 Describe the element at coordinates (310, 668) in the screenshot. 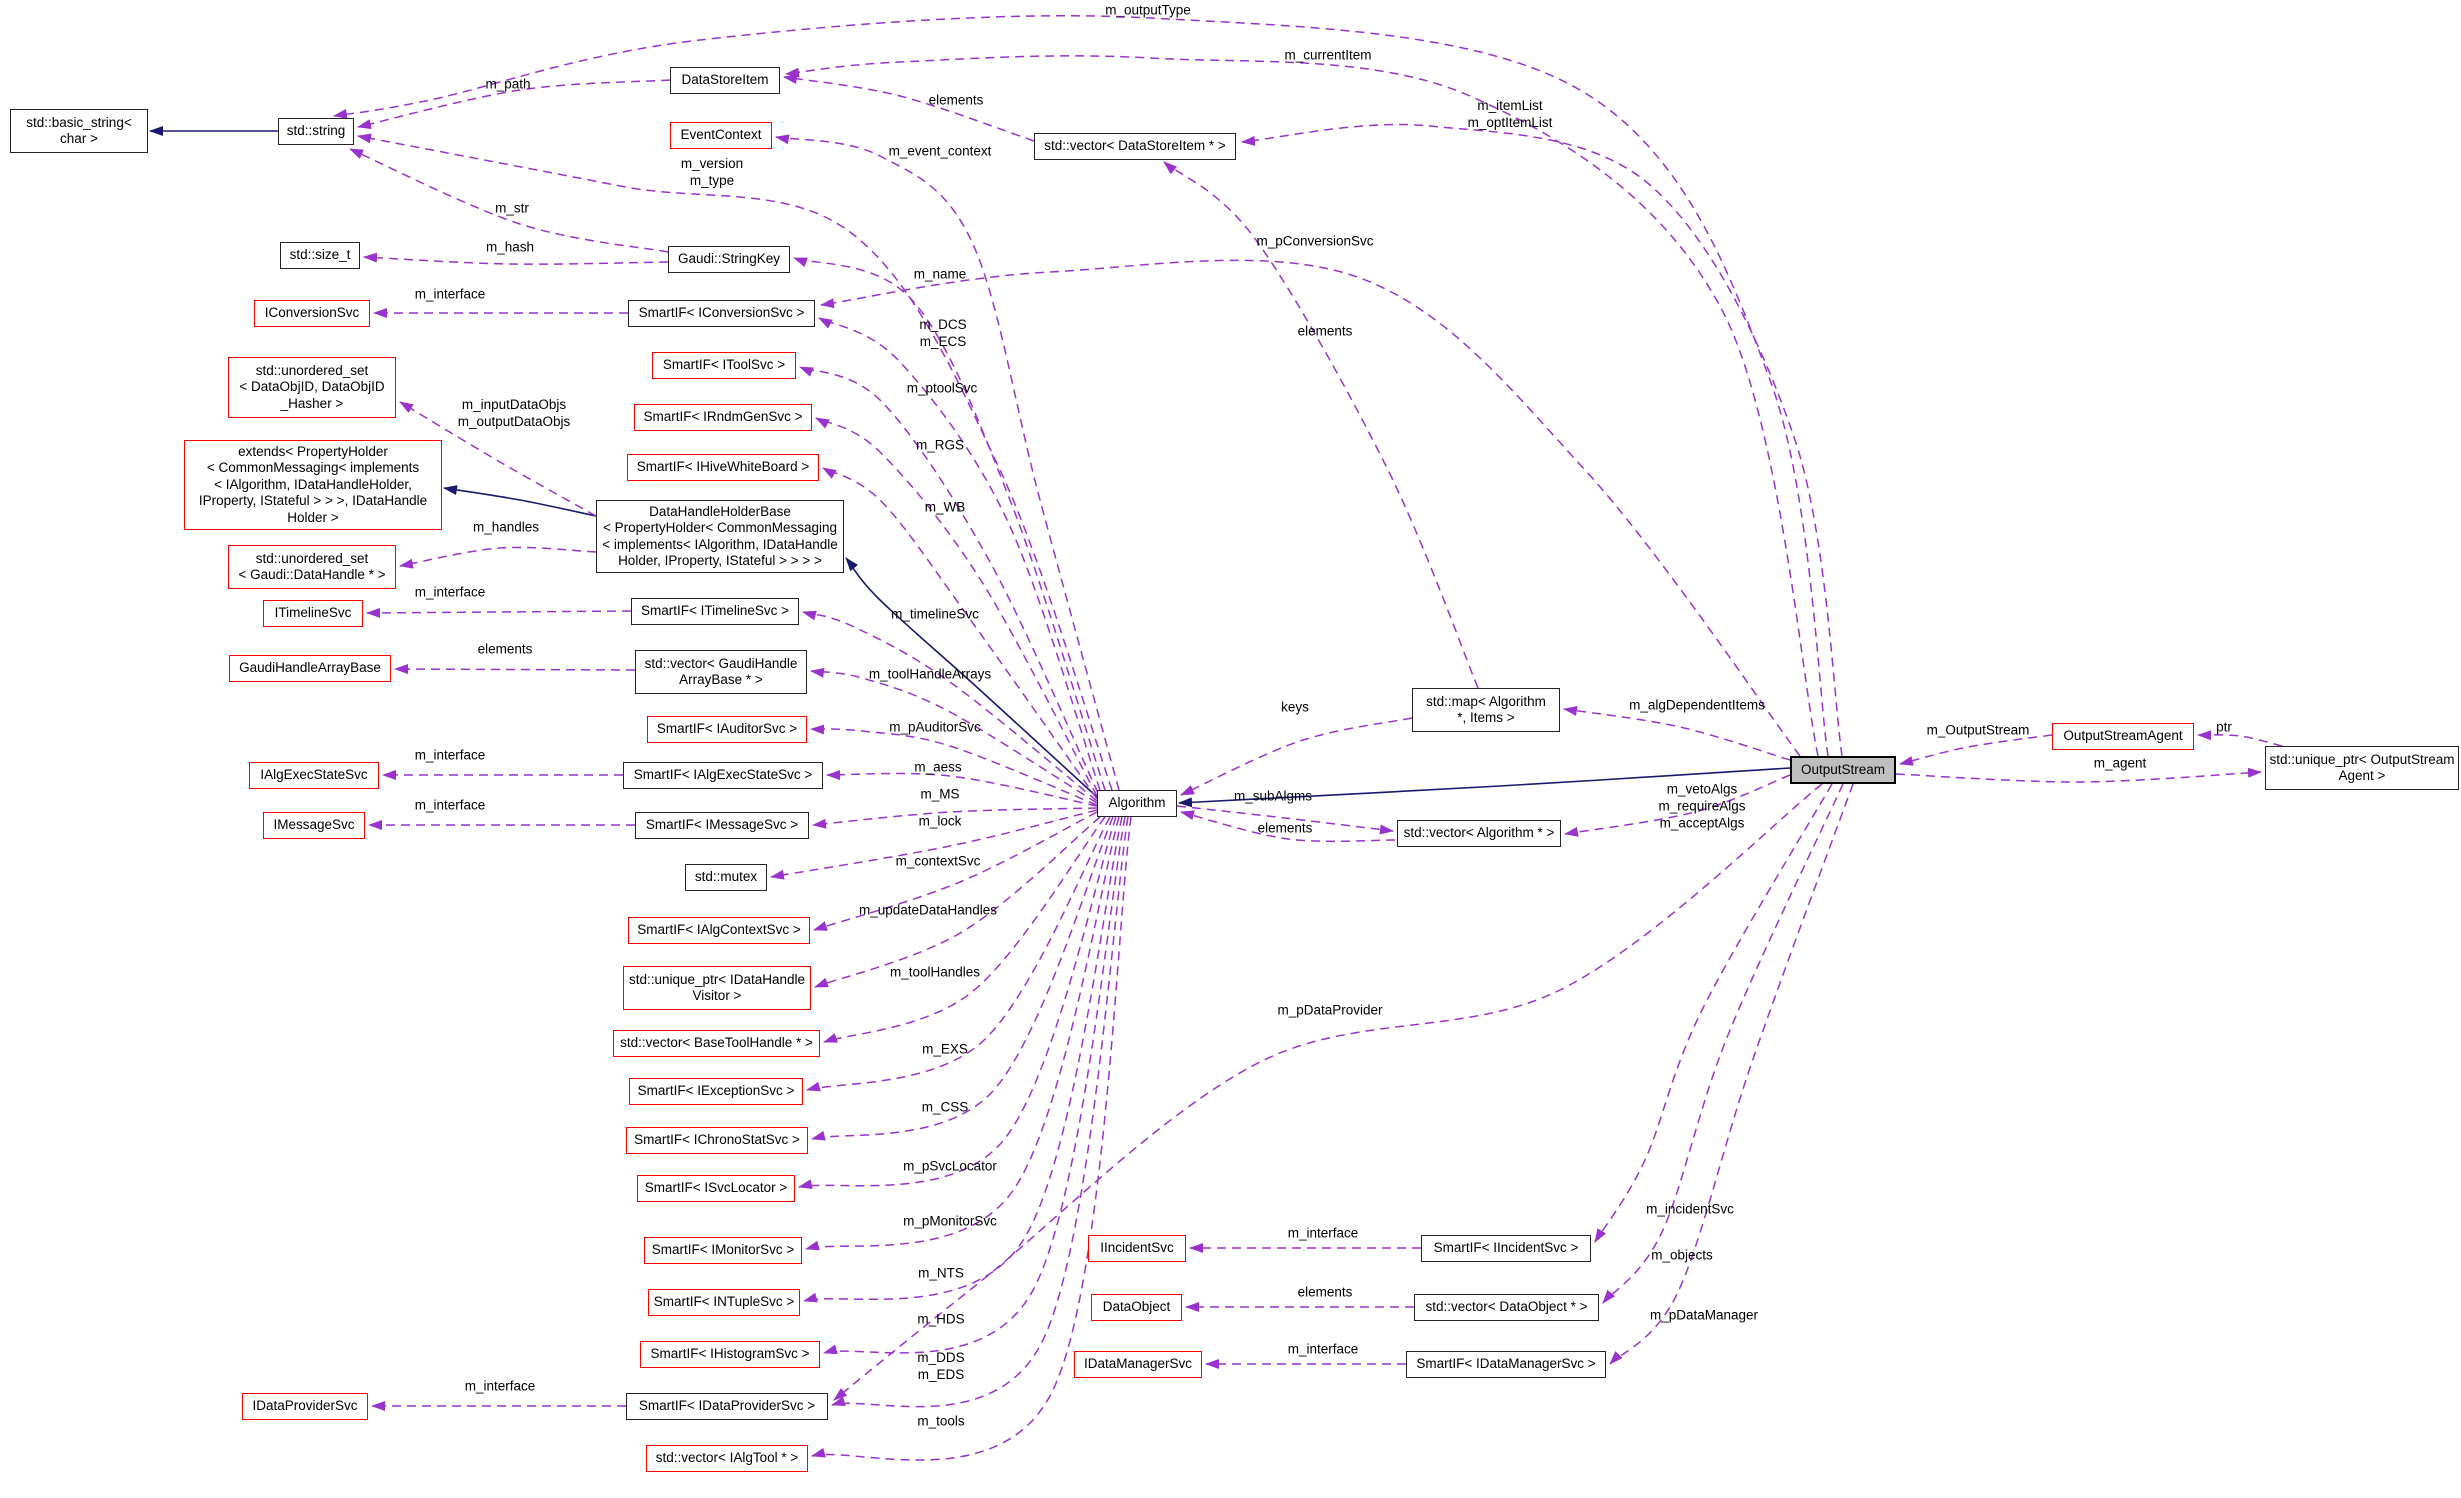

I see `node-gaudihandlearraybase: GaudiHandleArrayBase` at that location.